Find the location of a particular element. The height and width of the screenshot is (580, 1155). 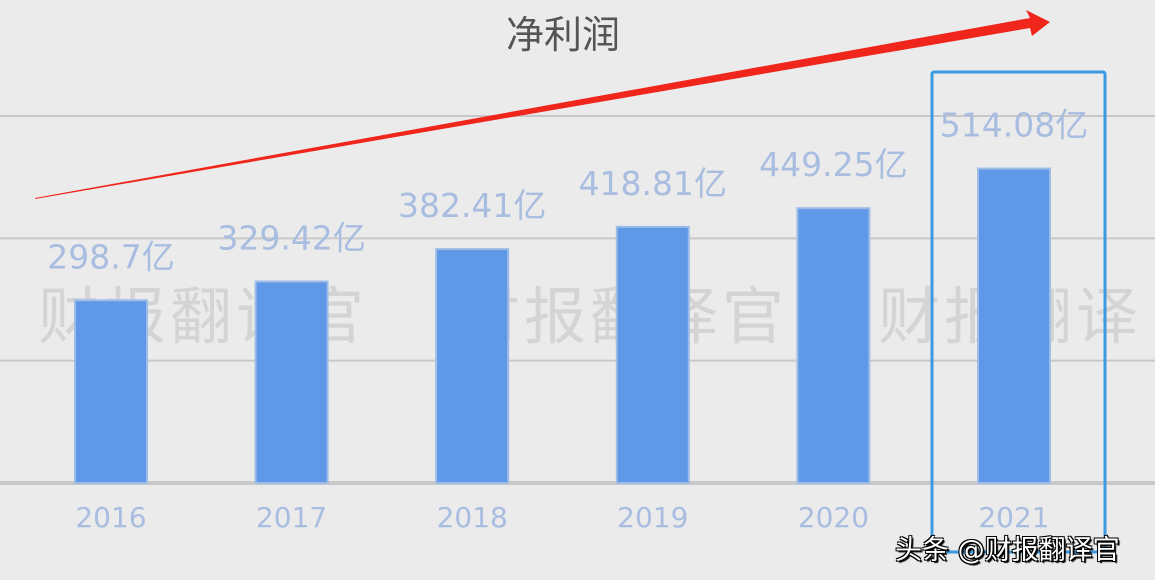

footer-watermark: 头条 @财报翻译官 is located at coordinates (1007, 550).